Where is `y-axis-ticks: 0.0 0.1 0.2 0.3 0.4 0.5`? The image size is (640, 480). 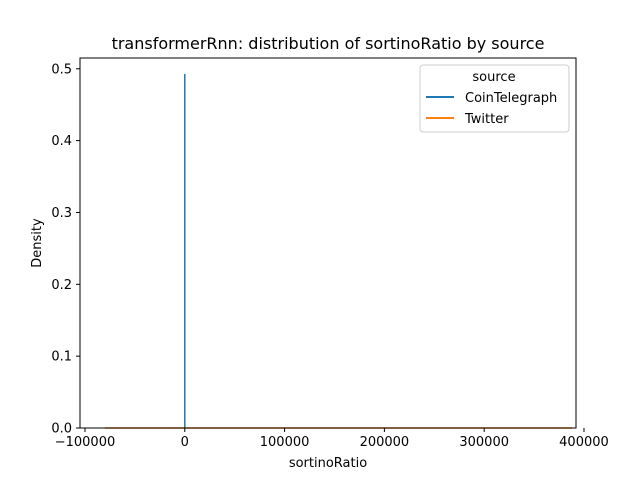 y-axis-ticks: 0.0 0.1 0.2 0.3 0.4 0.5 is located at coordinates (65, 249).